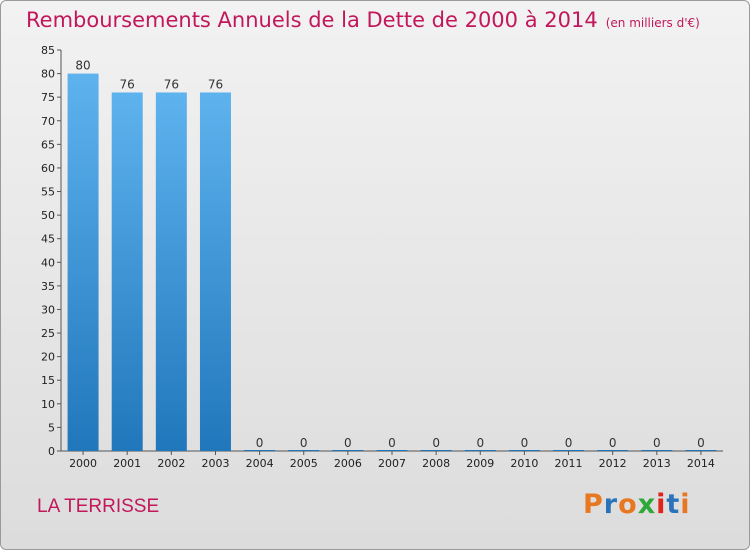 The width and height of the screenshot is (750, 550). I want to click on y-tick-label: 30, so click(48, 309).